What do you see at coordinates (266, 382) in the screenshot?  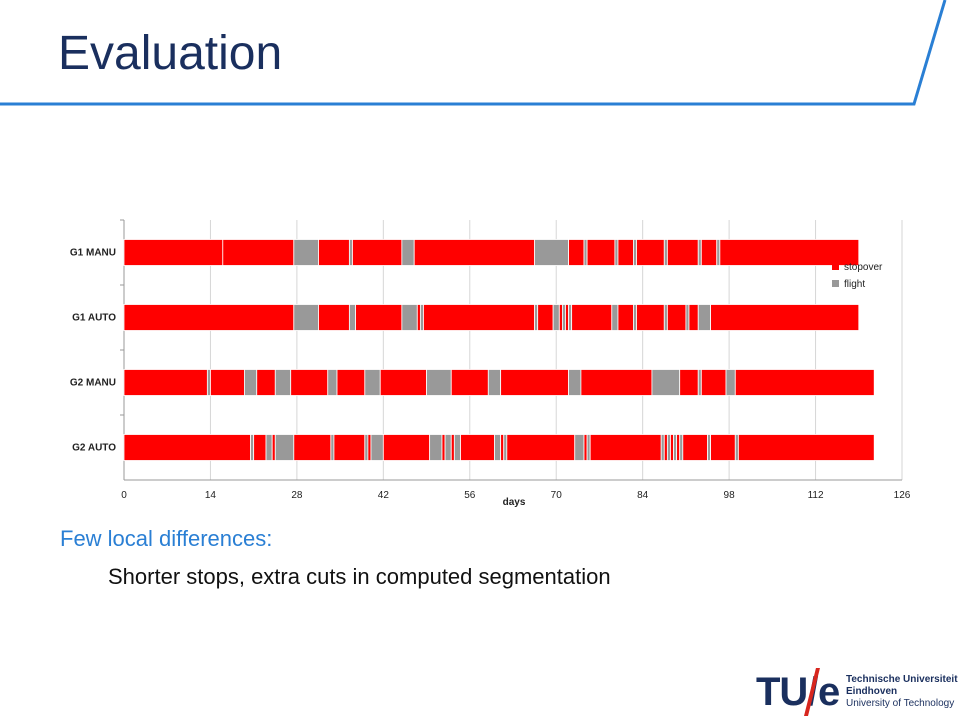 I see `segment-stopover-r2-s4` at bounding box center [266, 382].